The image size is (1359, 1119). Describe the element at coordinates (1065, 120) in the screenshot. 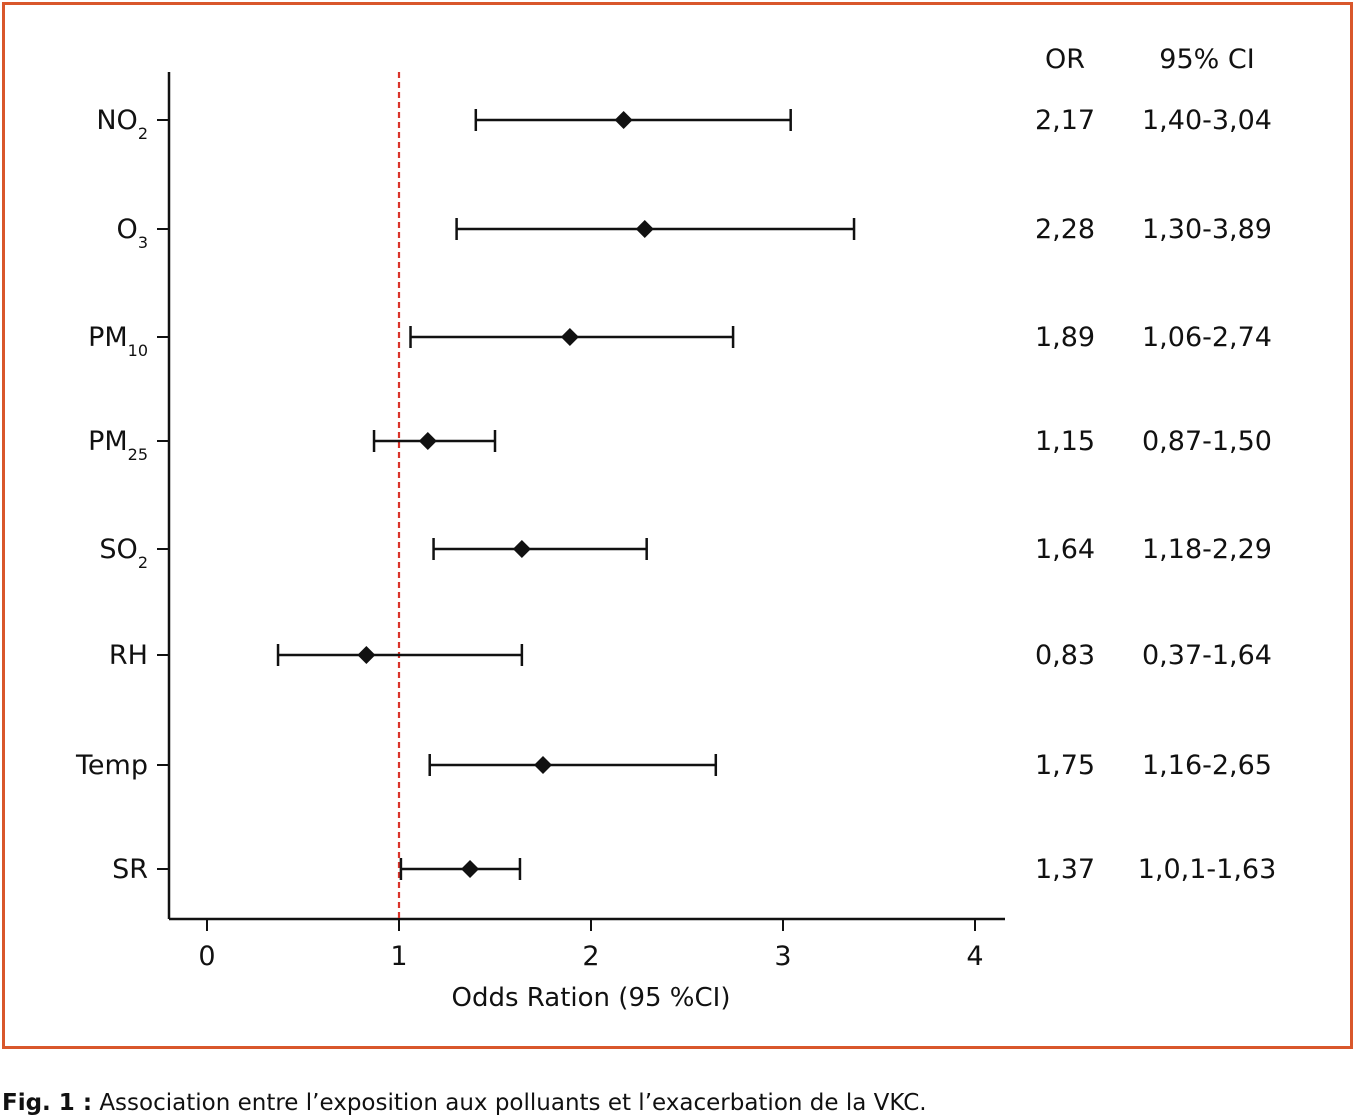

I see `or-value-no2: 2,17` at that location.